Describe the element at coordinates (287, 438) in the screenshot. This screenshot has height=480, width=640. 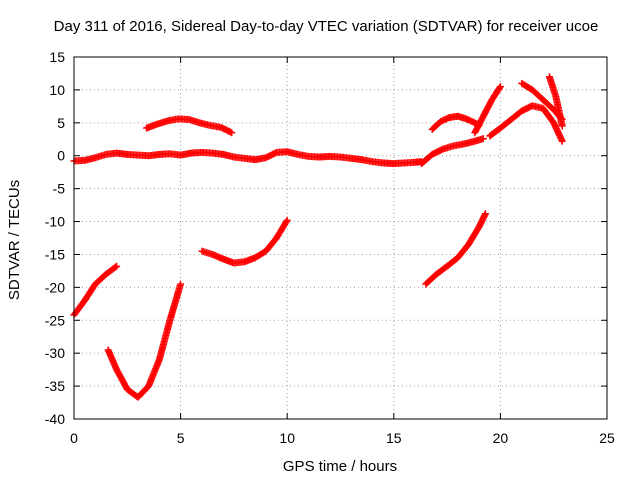
I see `x-tick-label: 10` at that location.